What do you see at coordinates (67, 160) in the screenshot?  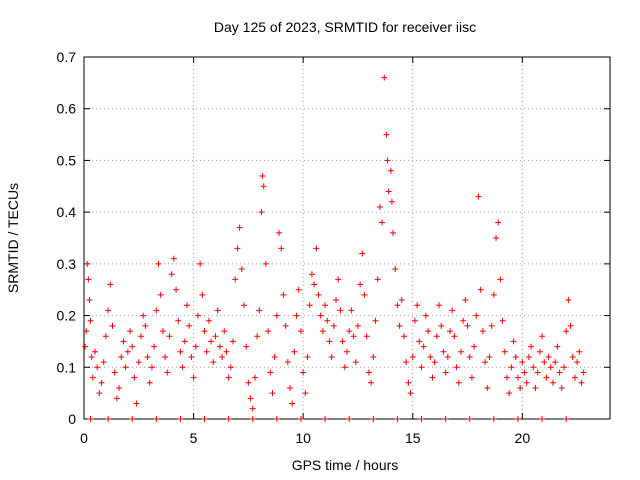 I see `y-tick-label: 0.5` at bounding box center [67, 160].